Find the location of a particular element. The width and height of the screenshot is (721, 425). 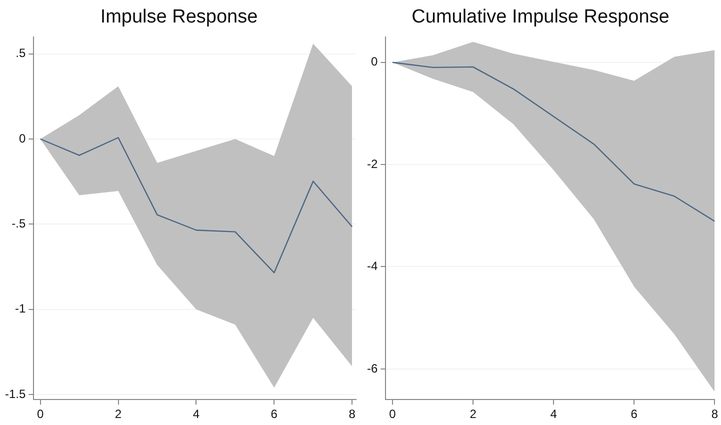

y-tick-label: -4 is located at coordinates (372, 266).